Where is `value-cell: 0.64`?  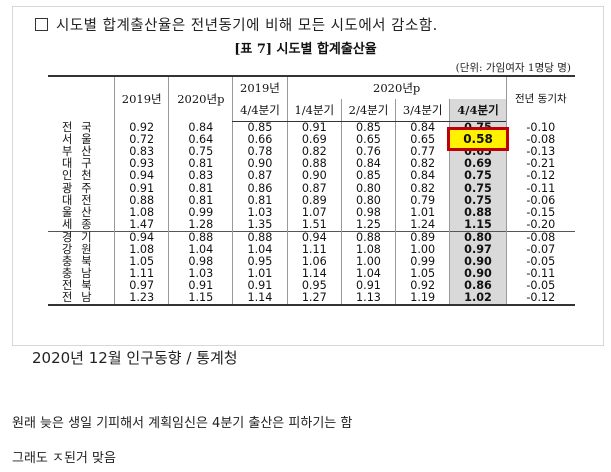 value-cell: 0.64 is located at coordinates (200, 140).